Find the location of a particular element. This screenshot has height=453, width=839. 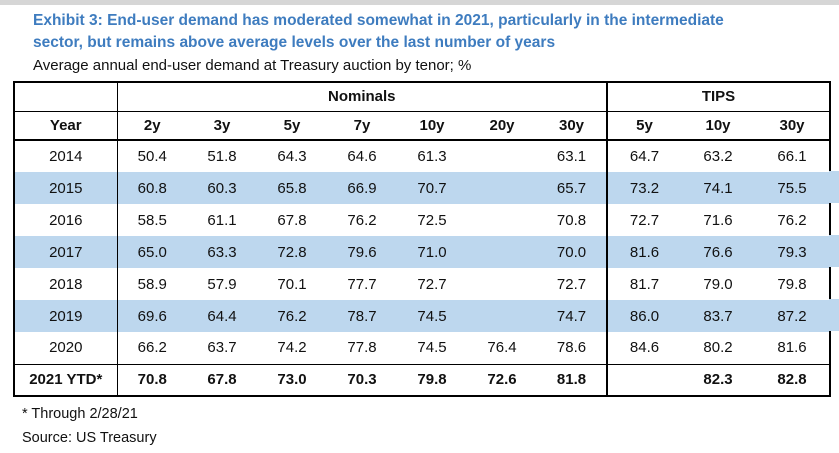

year-cell: 2020 is located at coordinates (66, 348).